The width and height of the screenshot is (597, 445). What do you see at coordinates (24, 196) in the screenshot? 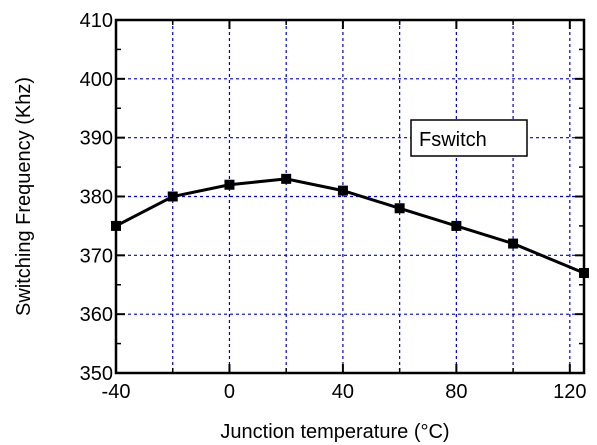
I see `y-axis-label: Switching Frequency (Khz)` at bounding box center [24, 196].